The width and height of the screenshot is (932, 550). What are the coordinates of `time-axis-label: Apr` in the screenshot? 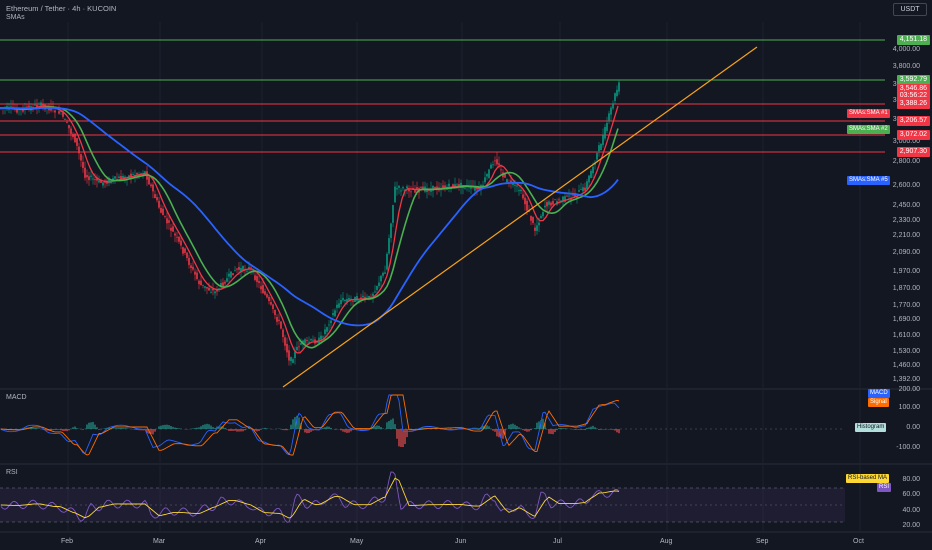 It's located at (260, 541).